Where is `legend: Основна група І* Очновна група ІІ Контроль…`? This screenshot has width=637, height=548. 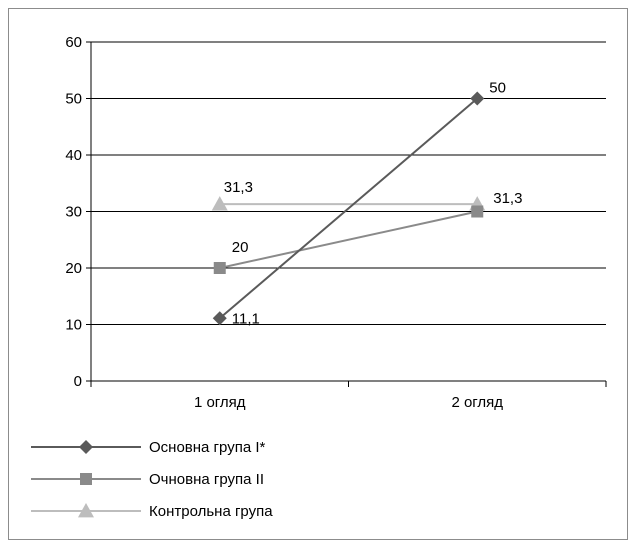
legend: Основна група І* Очновна група ІІ Контроль… is located at coordinates (152, 479).